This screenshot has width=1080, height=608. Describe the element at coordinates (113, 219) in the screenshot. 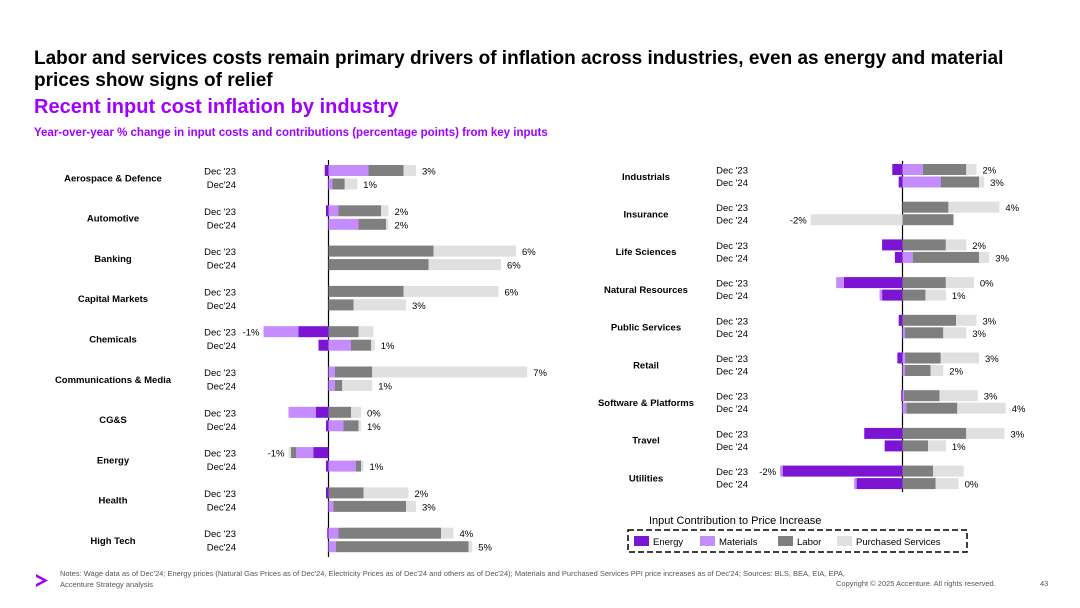

I see `industry-label: Automotive` at that location.